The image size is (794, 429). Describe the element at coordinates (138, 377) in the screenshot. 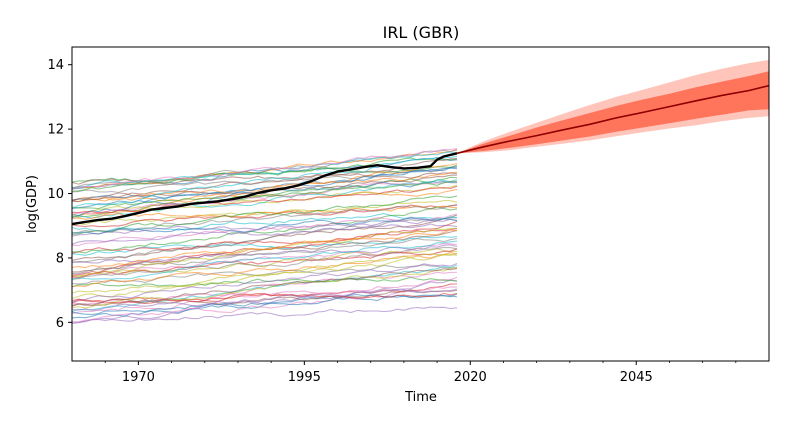

I see `x-tick-label: 1970` at that location.